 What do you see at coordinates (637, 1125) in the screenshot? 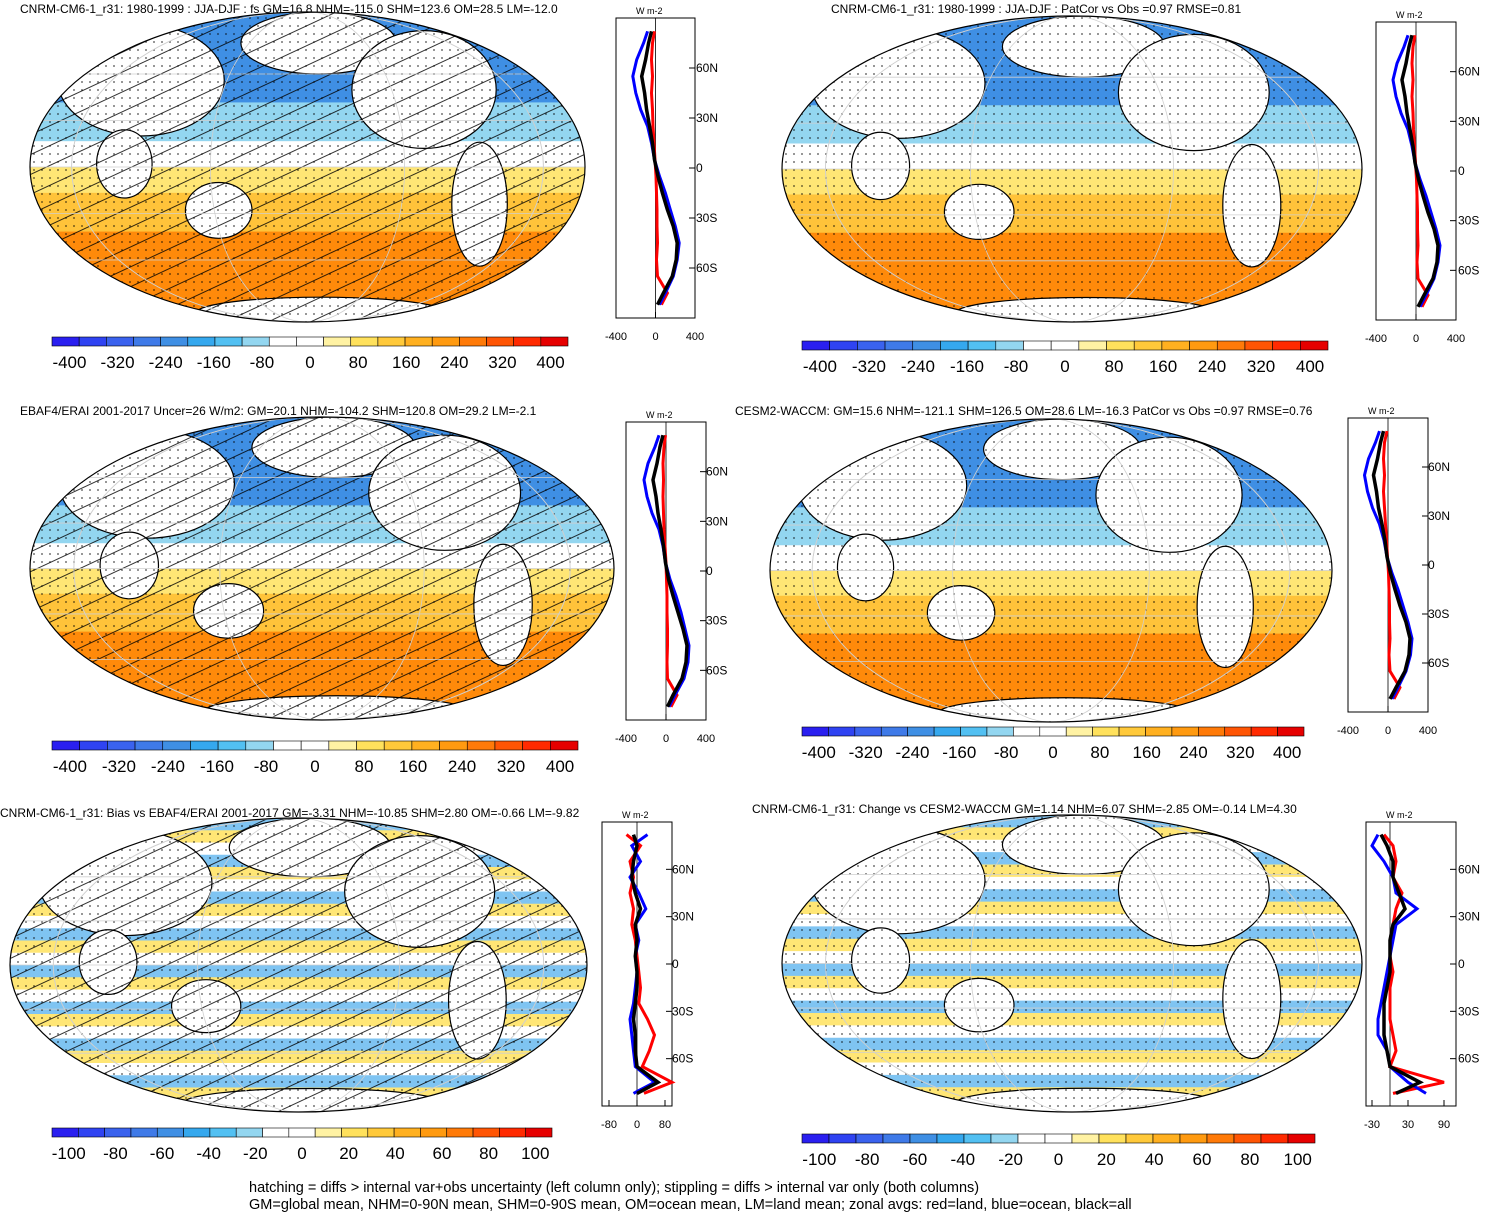
I see `profile-xtick-label: 0` at bounding box center [637, 1125].